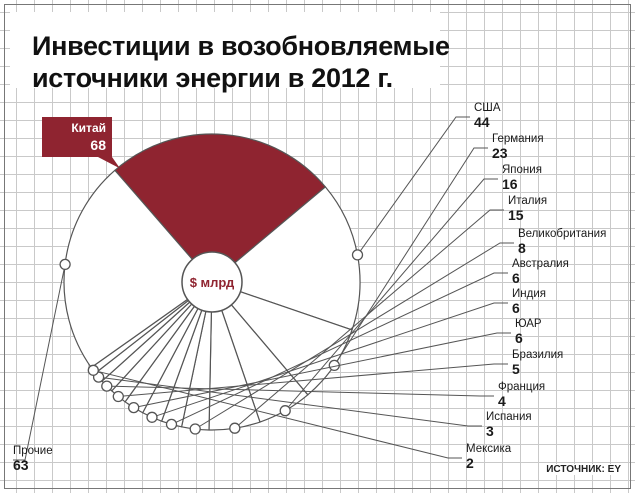 The width and height of the screenshot is (635, 493). What do you see at coordinates (88, 128) in the screenshot?
I see `category-label: Китай` at bounding box center [88, 128].